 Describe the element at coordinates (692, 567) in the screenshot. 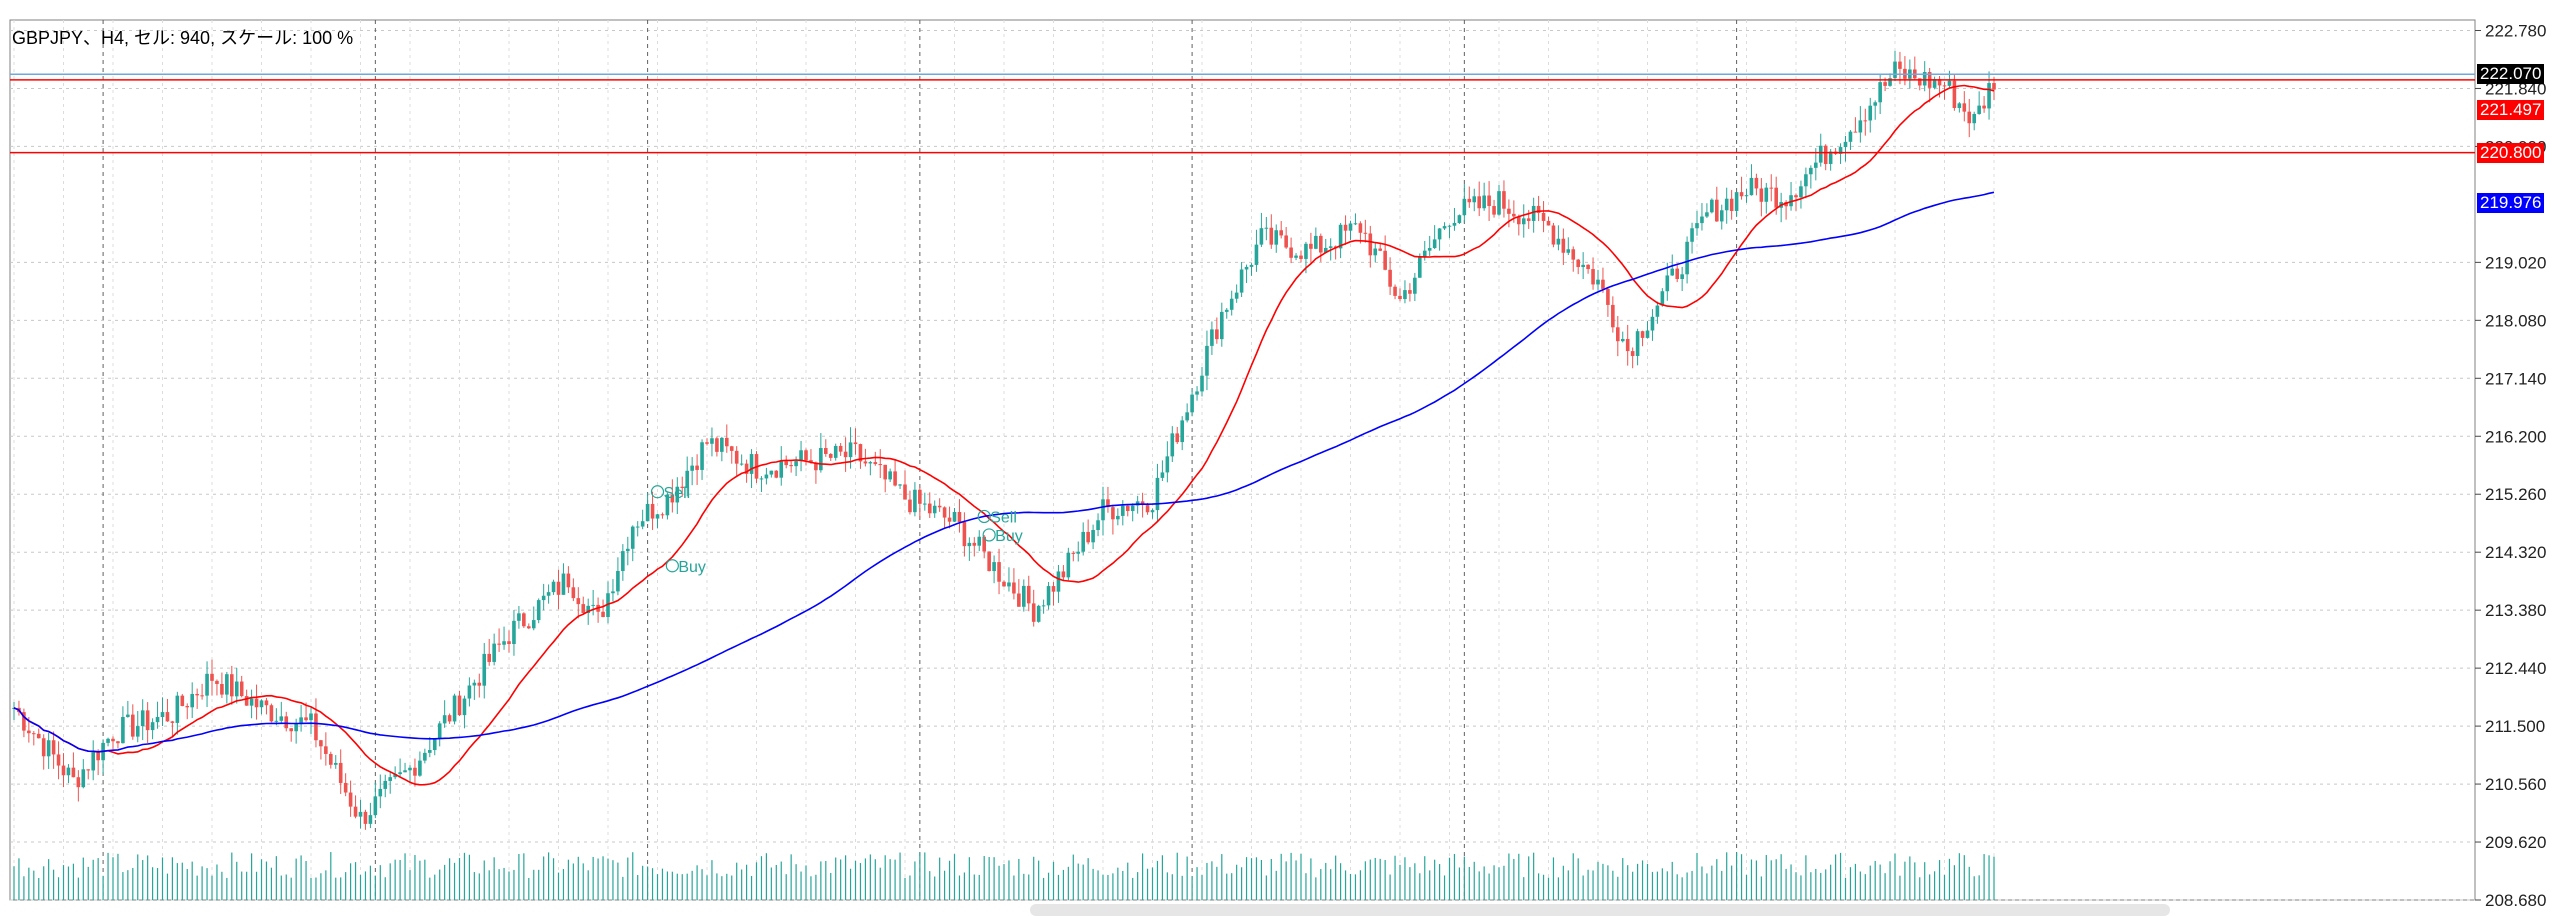

I see `trade-label: Buy` at that location.